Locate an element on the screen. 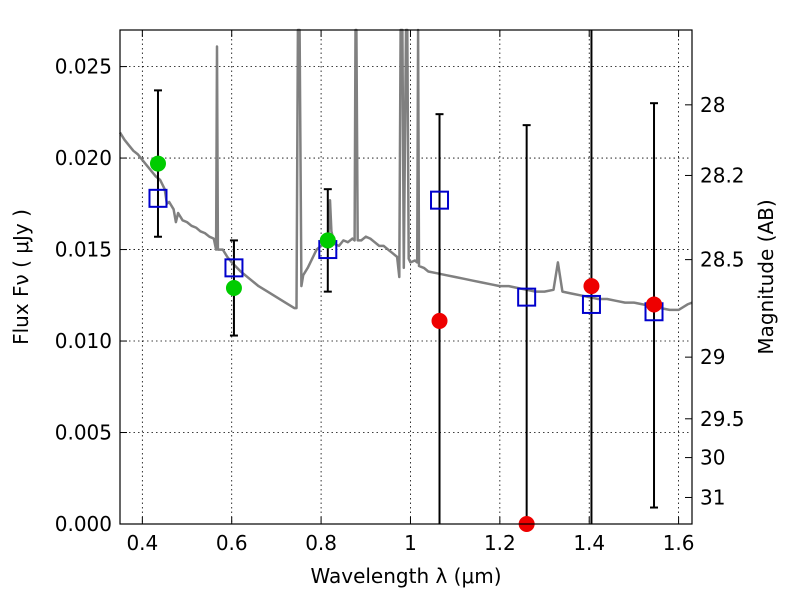 The height and width of the screenshot is (600, 800). y-tick-label: 0.010 is located at coordinates (83, 341).